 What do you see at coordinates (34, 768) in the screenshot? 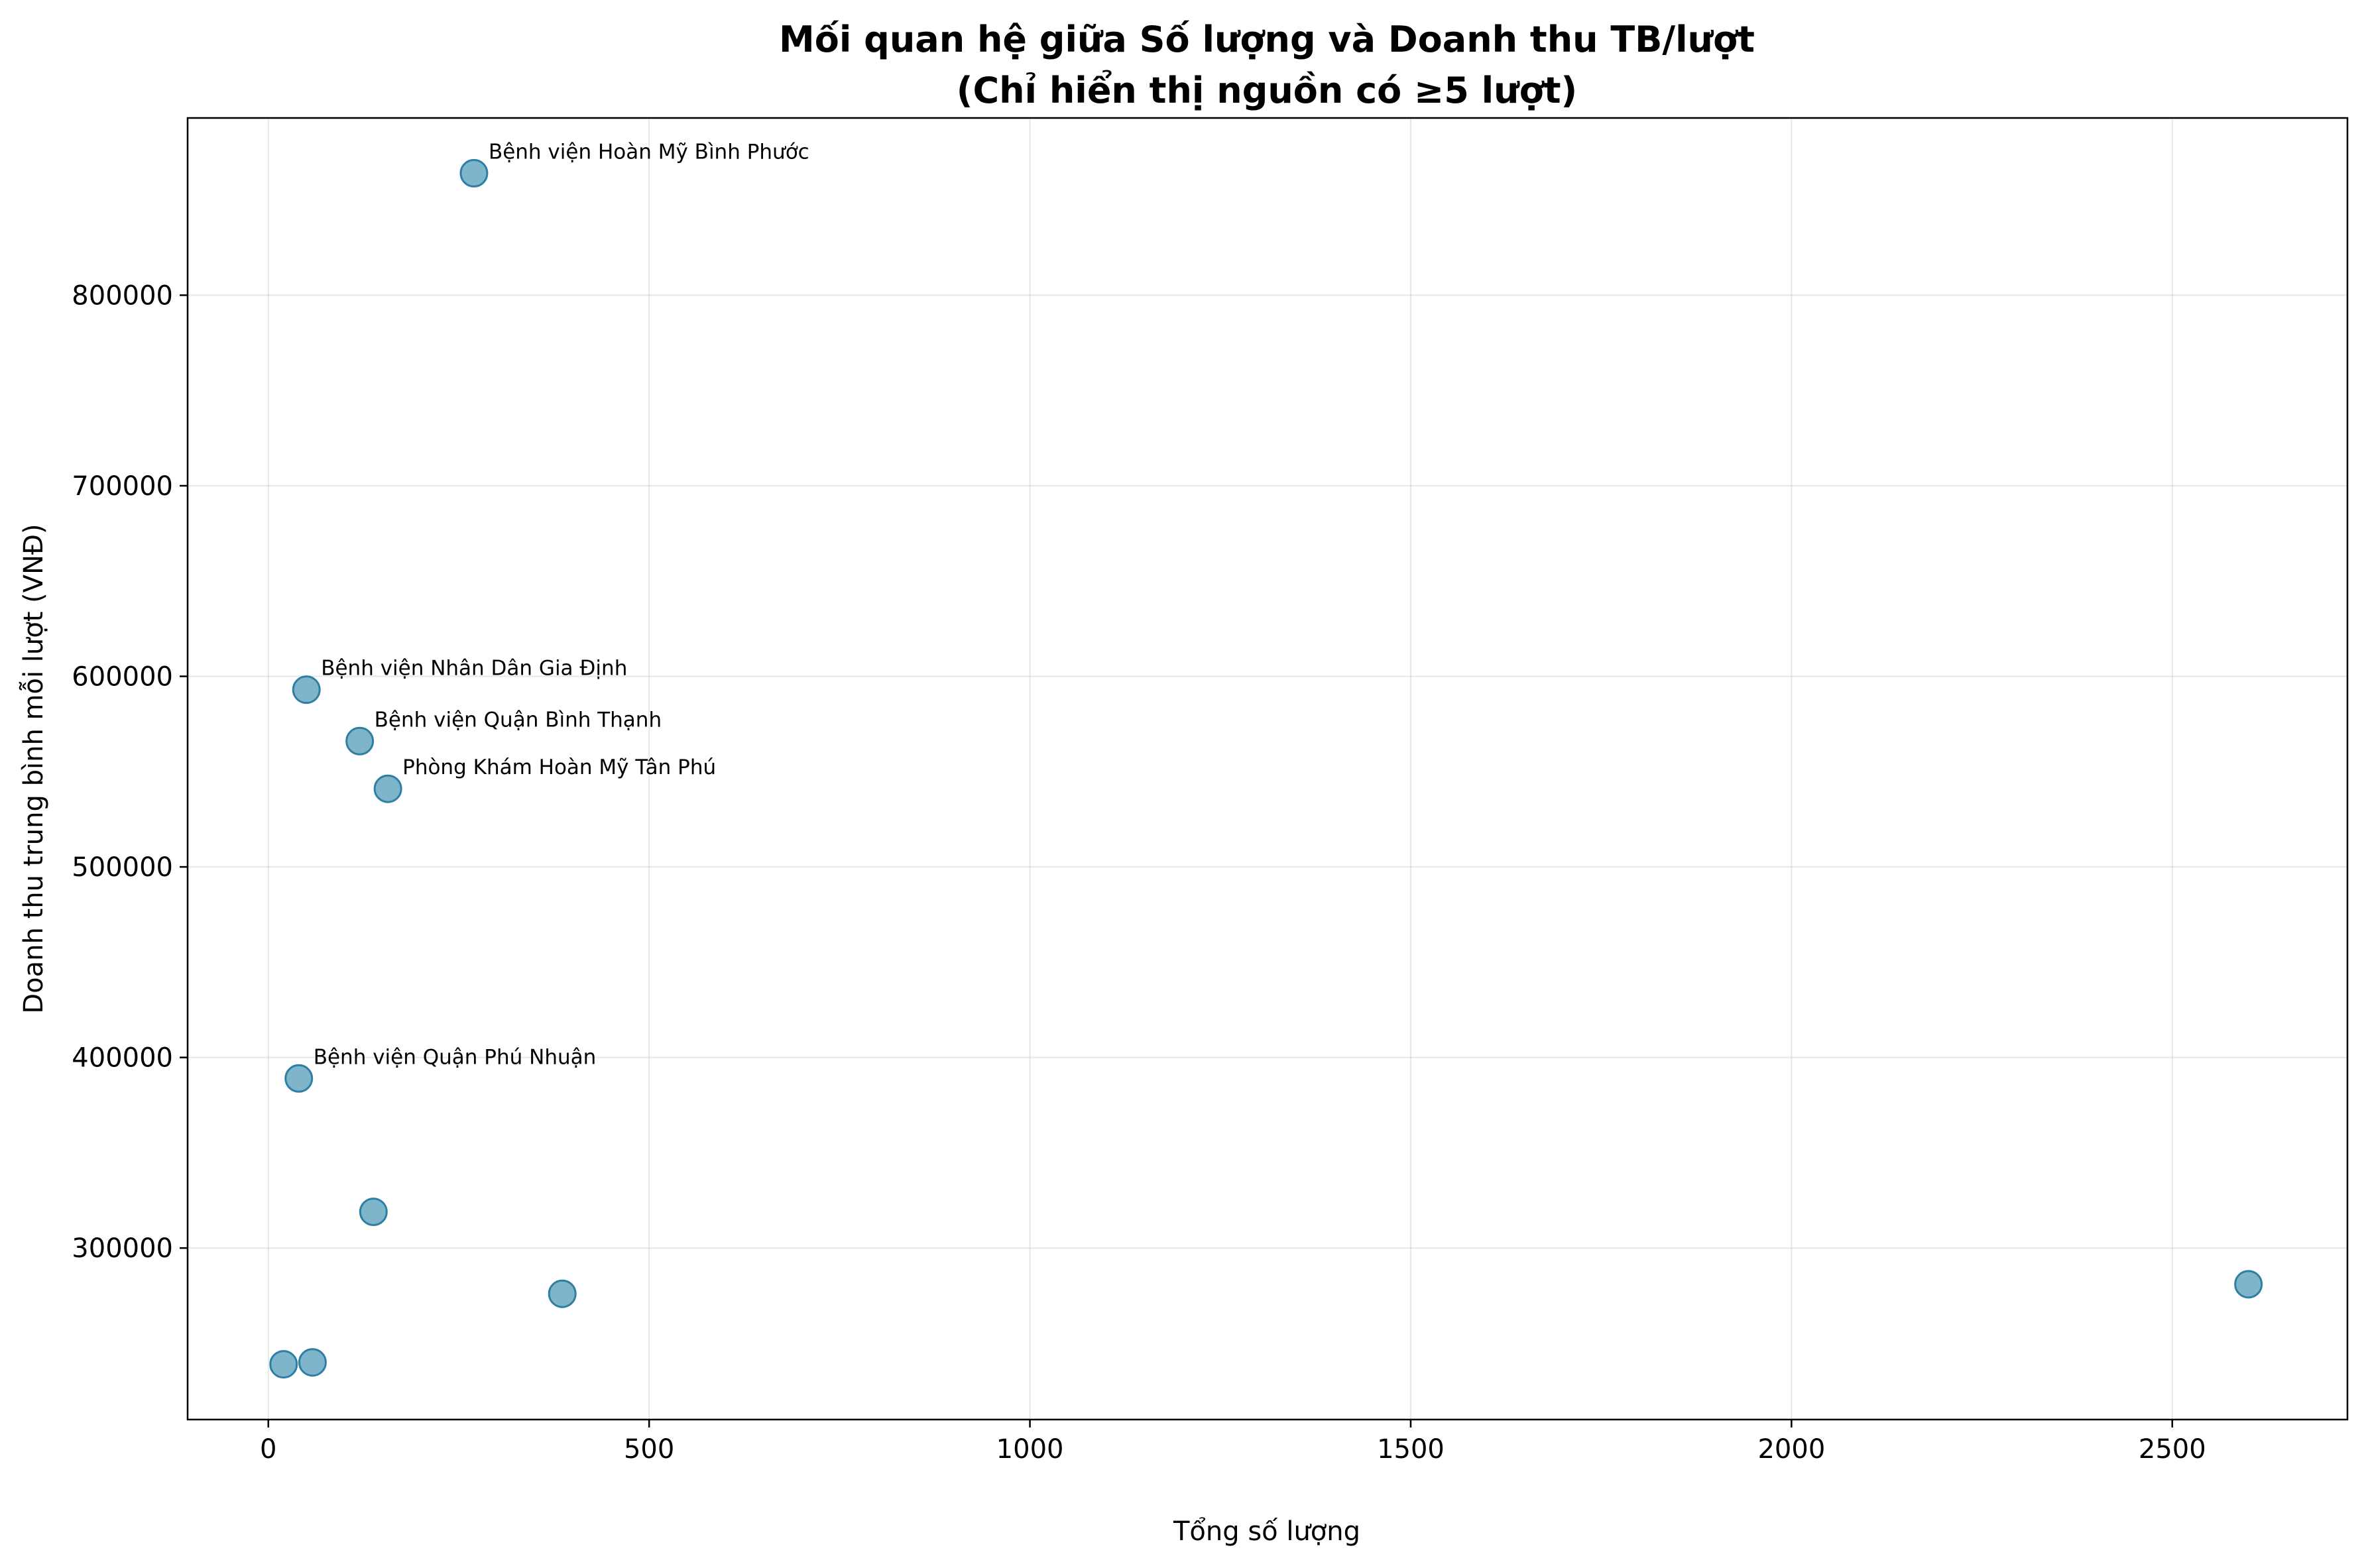
I see `y-axis-label: Doanh thu trung bình mỗi lượt (VNĐ)` at bounding box center [34, 768].